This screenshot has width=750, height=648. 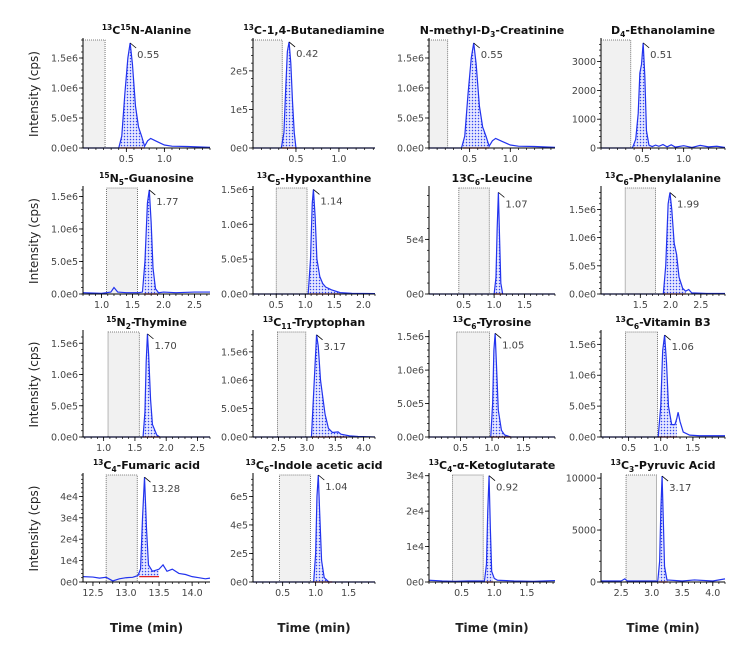 I want to click on panel-title: 13C4-α-Ketoglutarate, so click(x=492, y=466).